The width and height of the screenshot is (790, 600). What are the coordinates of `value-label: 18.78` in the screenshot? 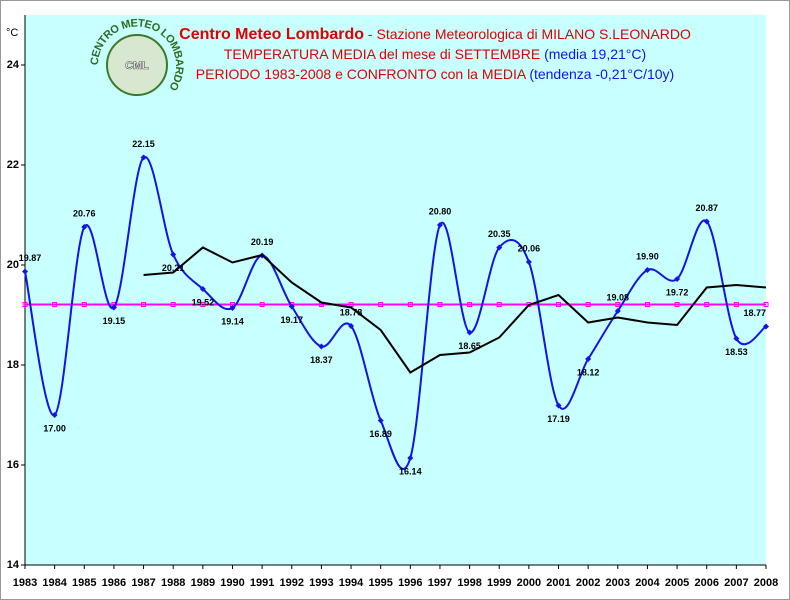 It's located at (351, 312).